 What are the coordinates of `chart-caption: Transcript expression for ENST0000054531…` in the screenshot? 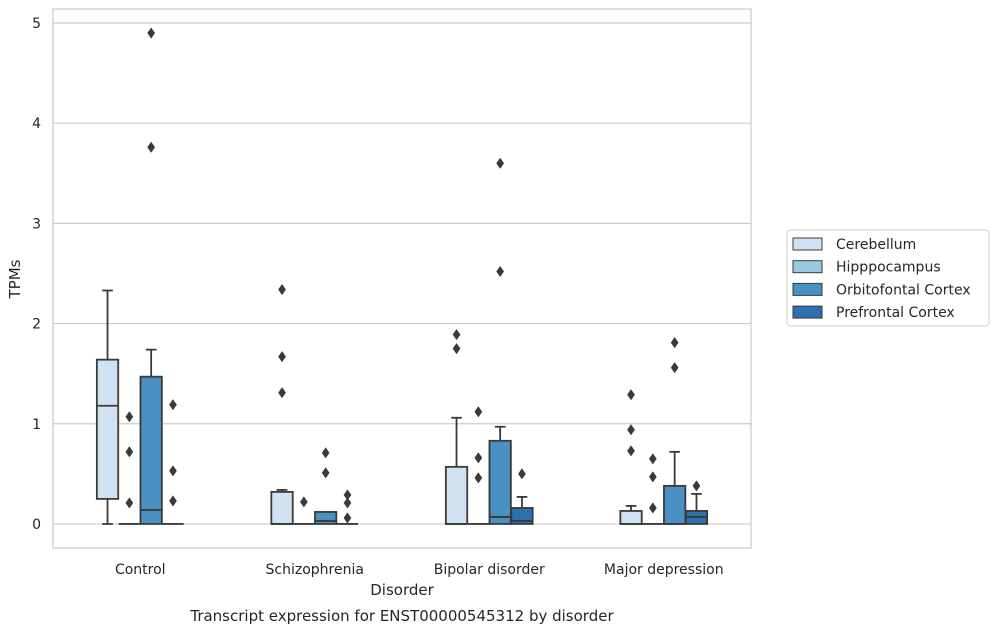 It's located at (401, 616).